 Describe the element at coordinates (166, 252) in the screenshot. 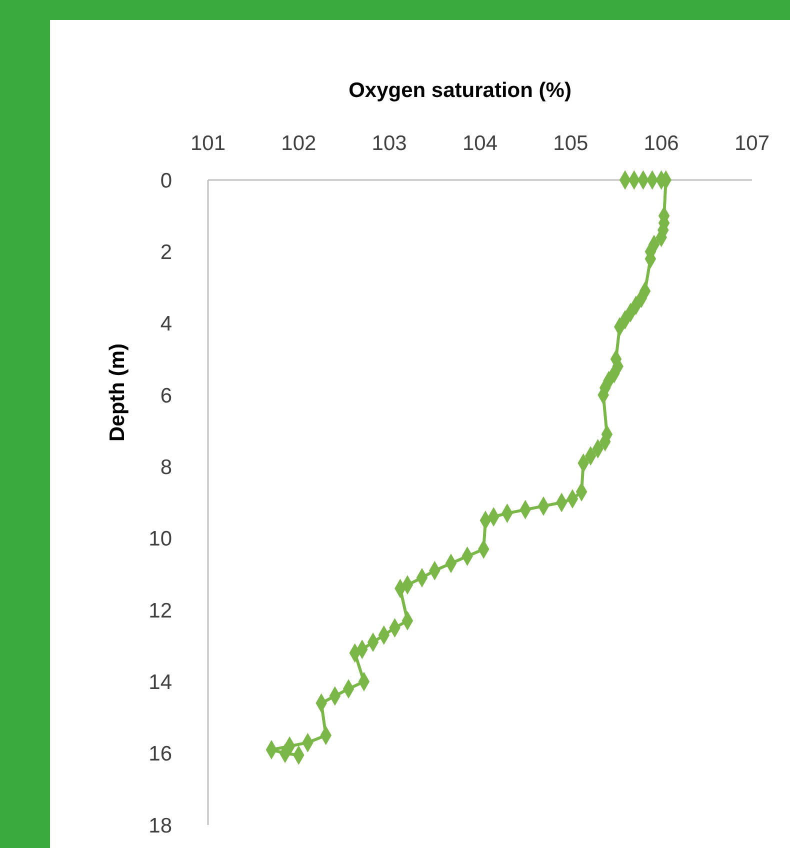

I see `y-tick-label: 2` at that location.